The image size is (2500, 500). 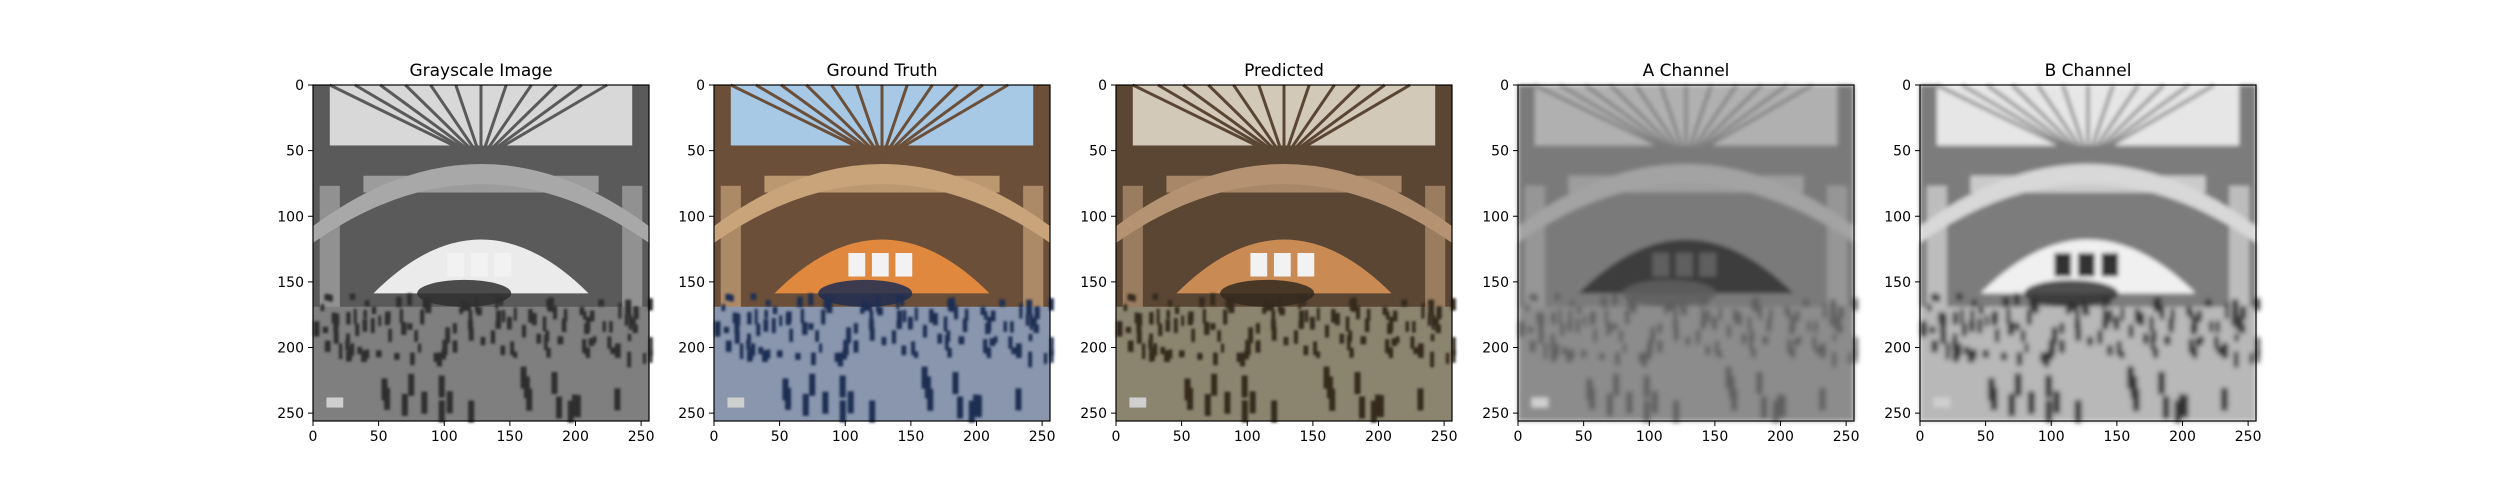 What do you see at coordinates (880, 265) in the screenshot?
I see `scene-window` at bounding box center [880, 265].